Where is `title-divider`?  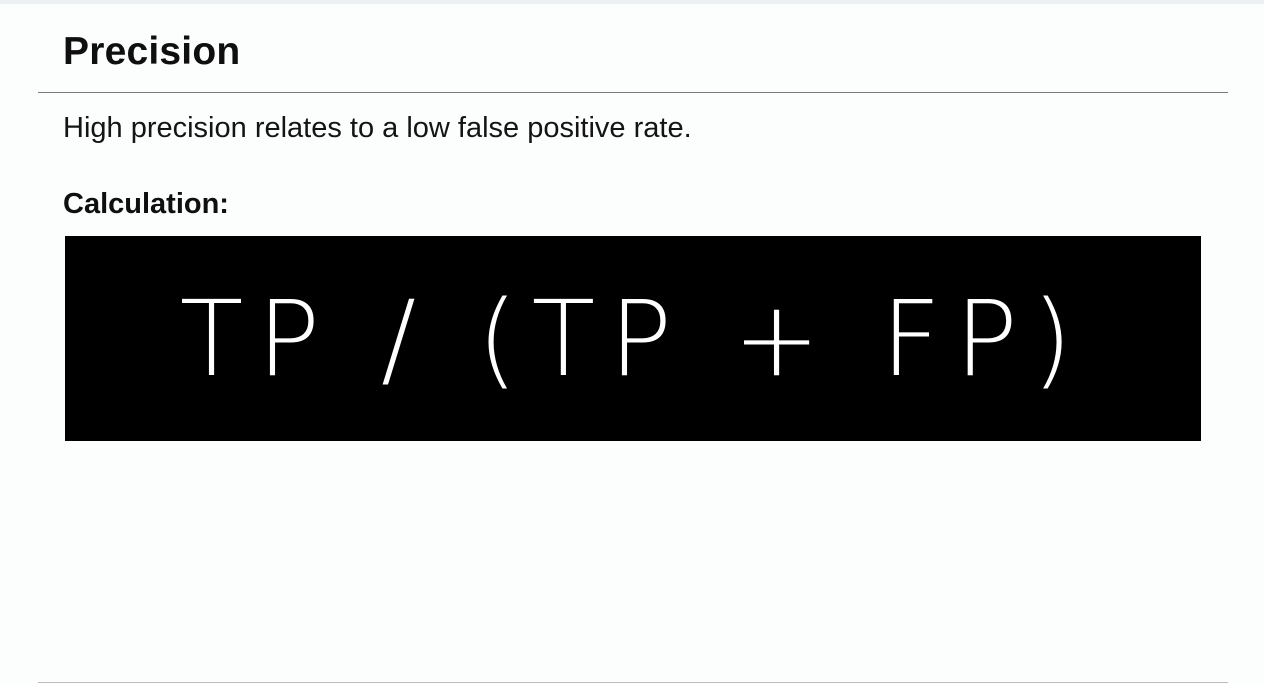 title-divider is located at coordinates (633, 92).